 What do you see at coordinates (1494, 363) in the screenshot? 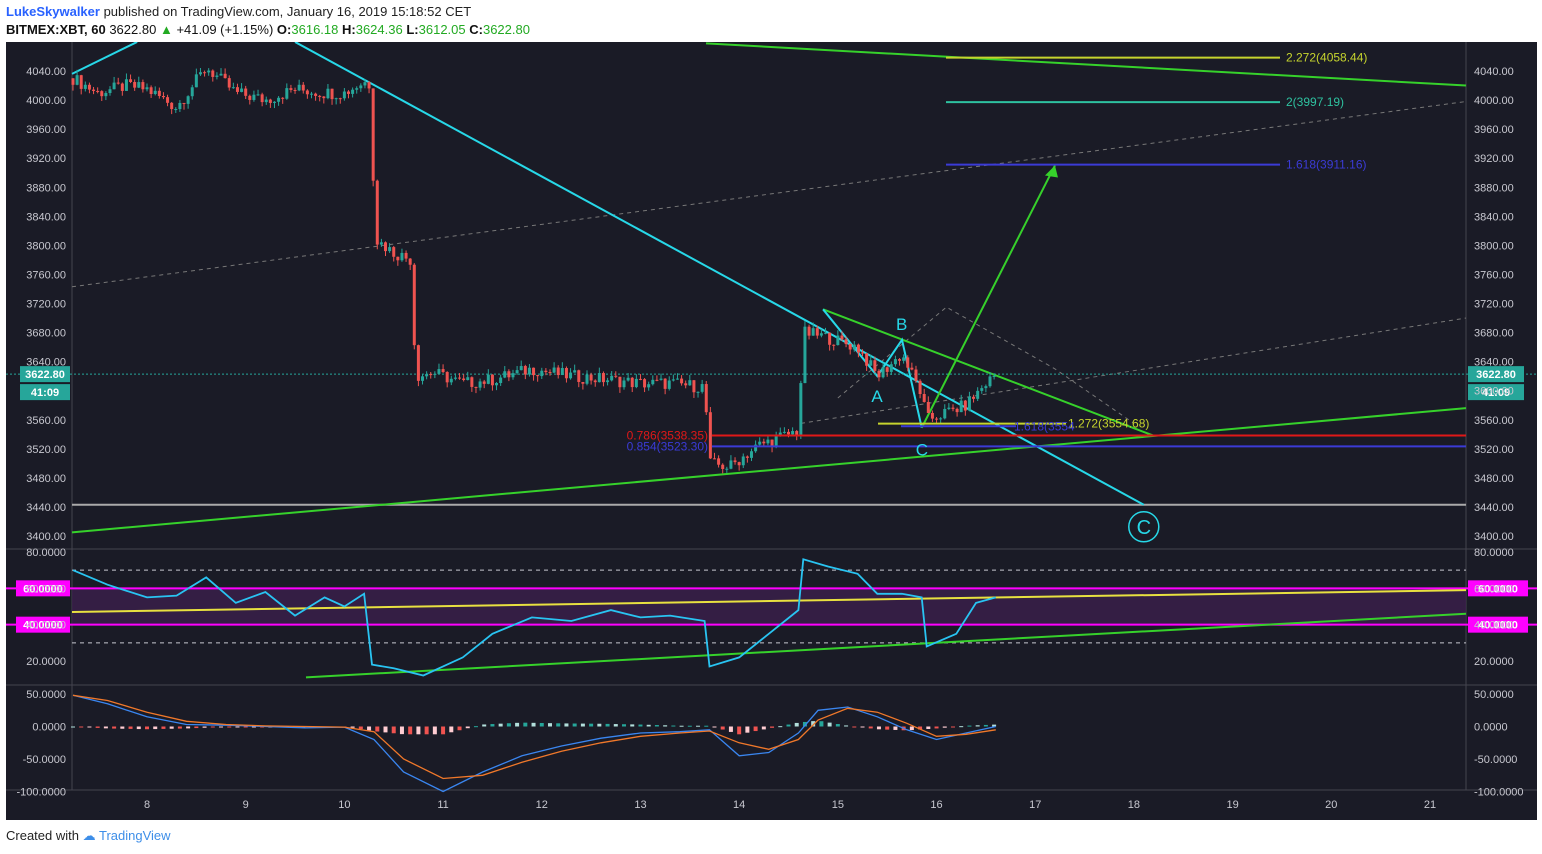
I see `price-tick-right: 3640.00` at bounding box center [1494, 363].